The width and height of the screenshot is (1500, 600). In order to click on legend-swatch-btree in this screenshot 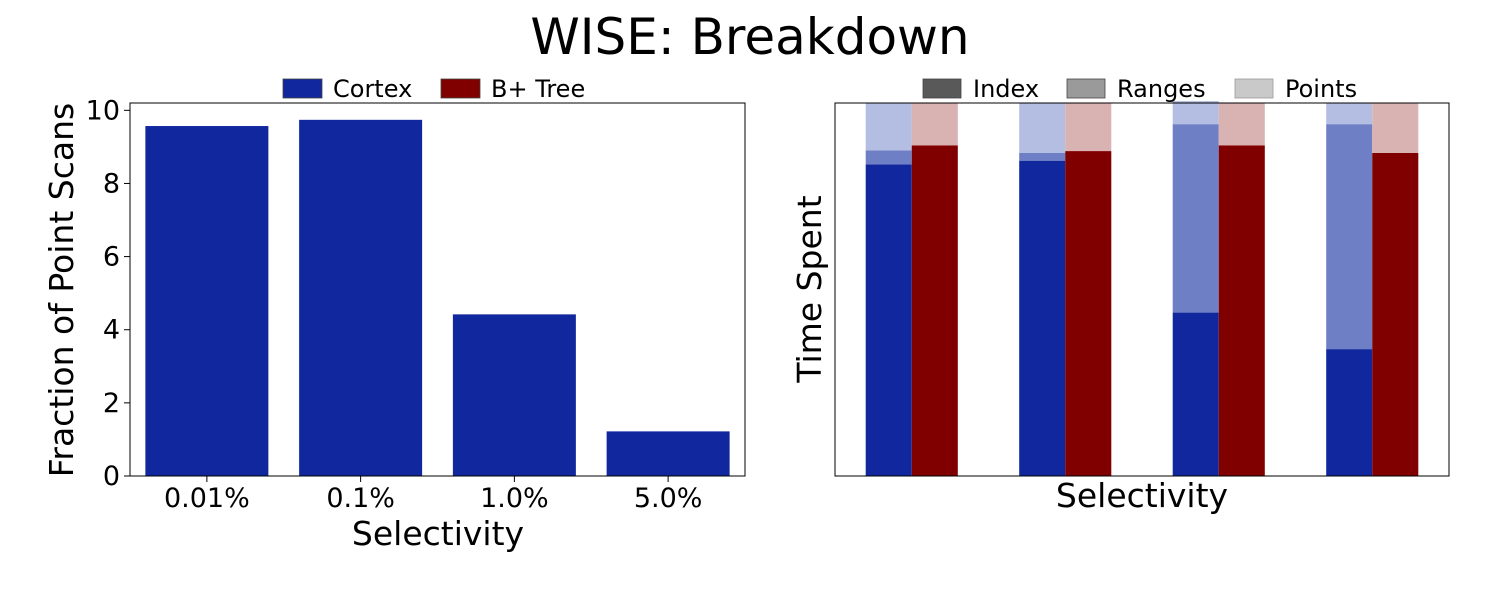, I will do `click(460, 88)`.